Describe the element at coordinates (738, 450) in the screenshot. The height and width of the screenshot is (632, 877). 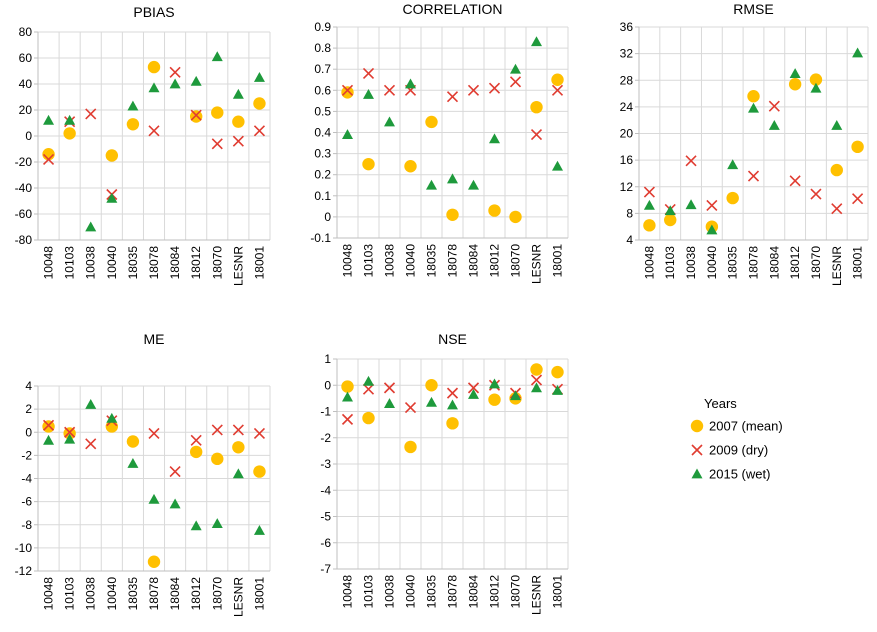
I see `legend-label: 2009 (dry)` at that location.